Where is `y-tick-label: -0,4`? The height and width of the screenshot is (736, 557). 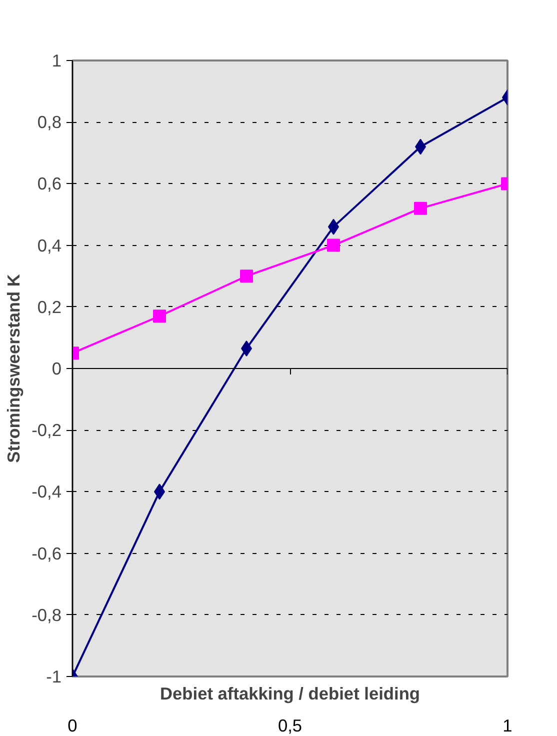 y-tick-label: -0,4 is located at coordinates (47, 492).